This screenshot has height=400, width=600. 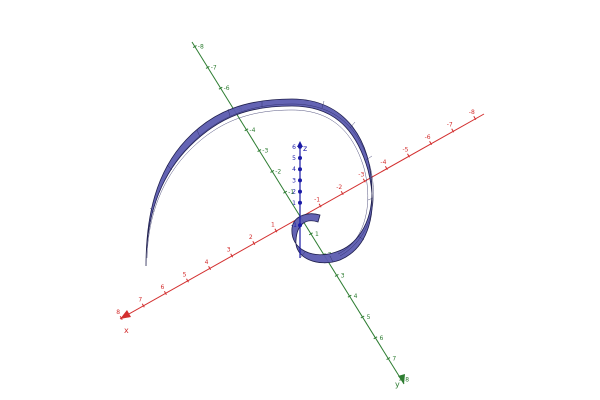 I want to click on x-tick-label: 7, so click(x=140, y=300).